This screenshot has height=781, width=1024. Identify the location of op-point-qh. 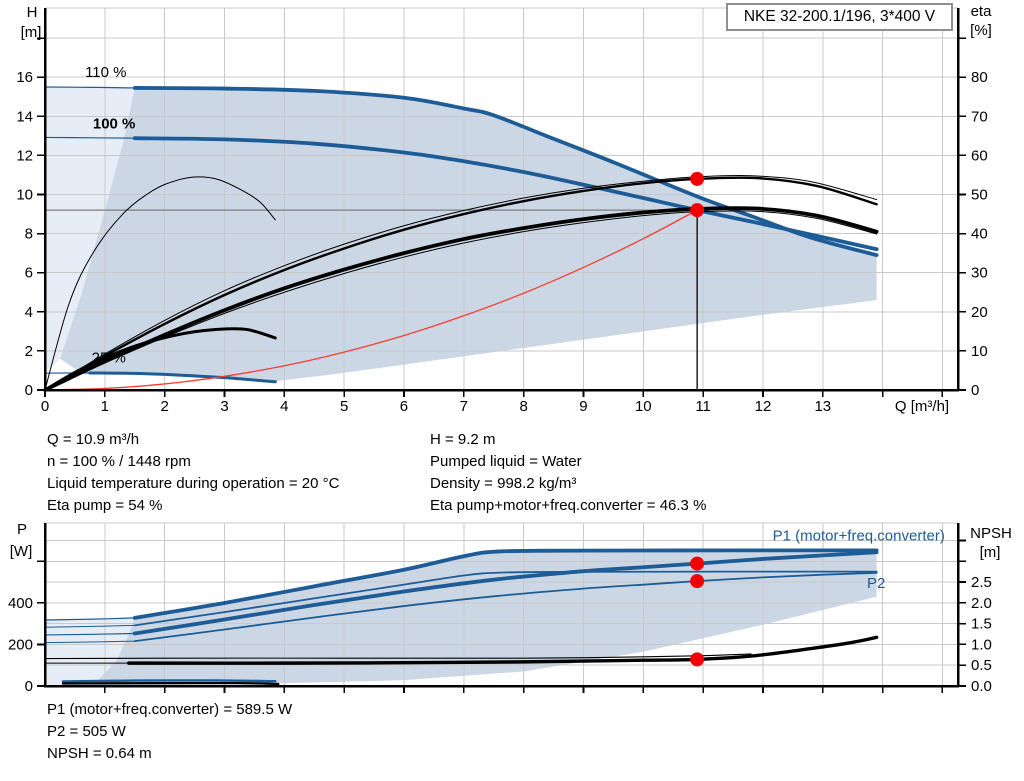
(697, 210).